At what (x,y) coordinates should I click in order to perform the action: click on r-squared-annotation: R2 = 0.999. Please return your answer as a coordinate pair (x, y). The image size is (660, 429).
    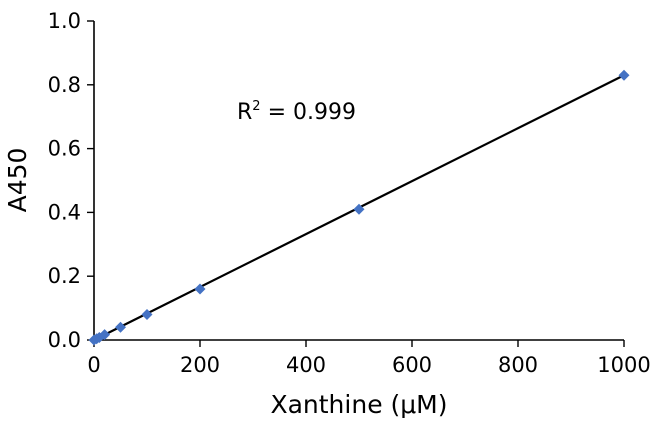
    Looking at the image, I should click on (296, 112).